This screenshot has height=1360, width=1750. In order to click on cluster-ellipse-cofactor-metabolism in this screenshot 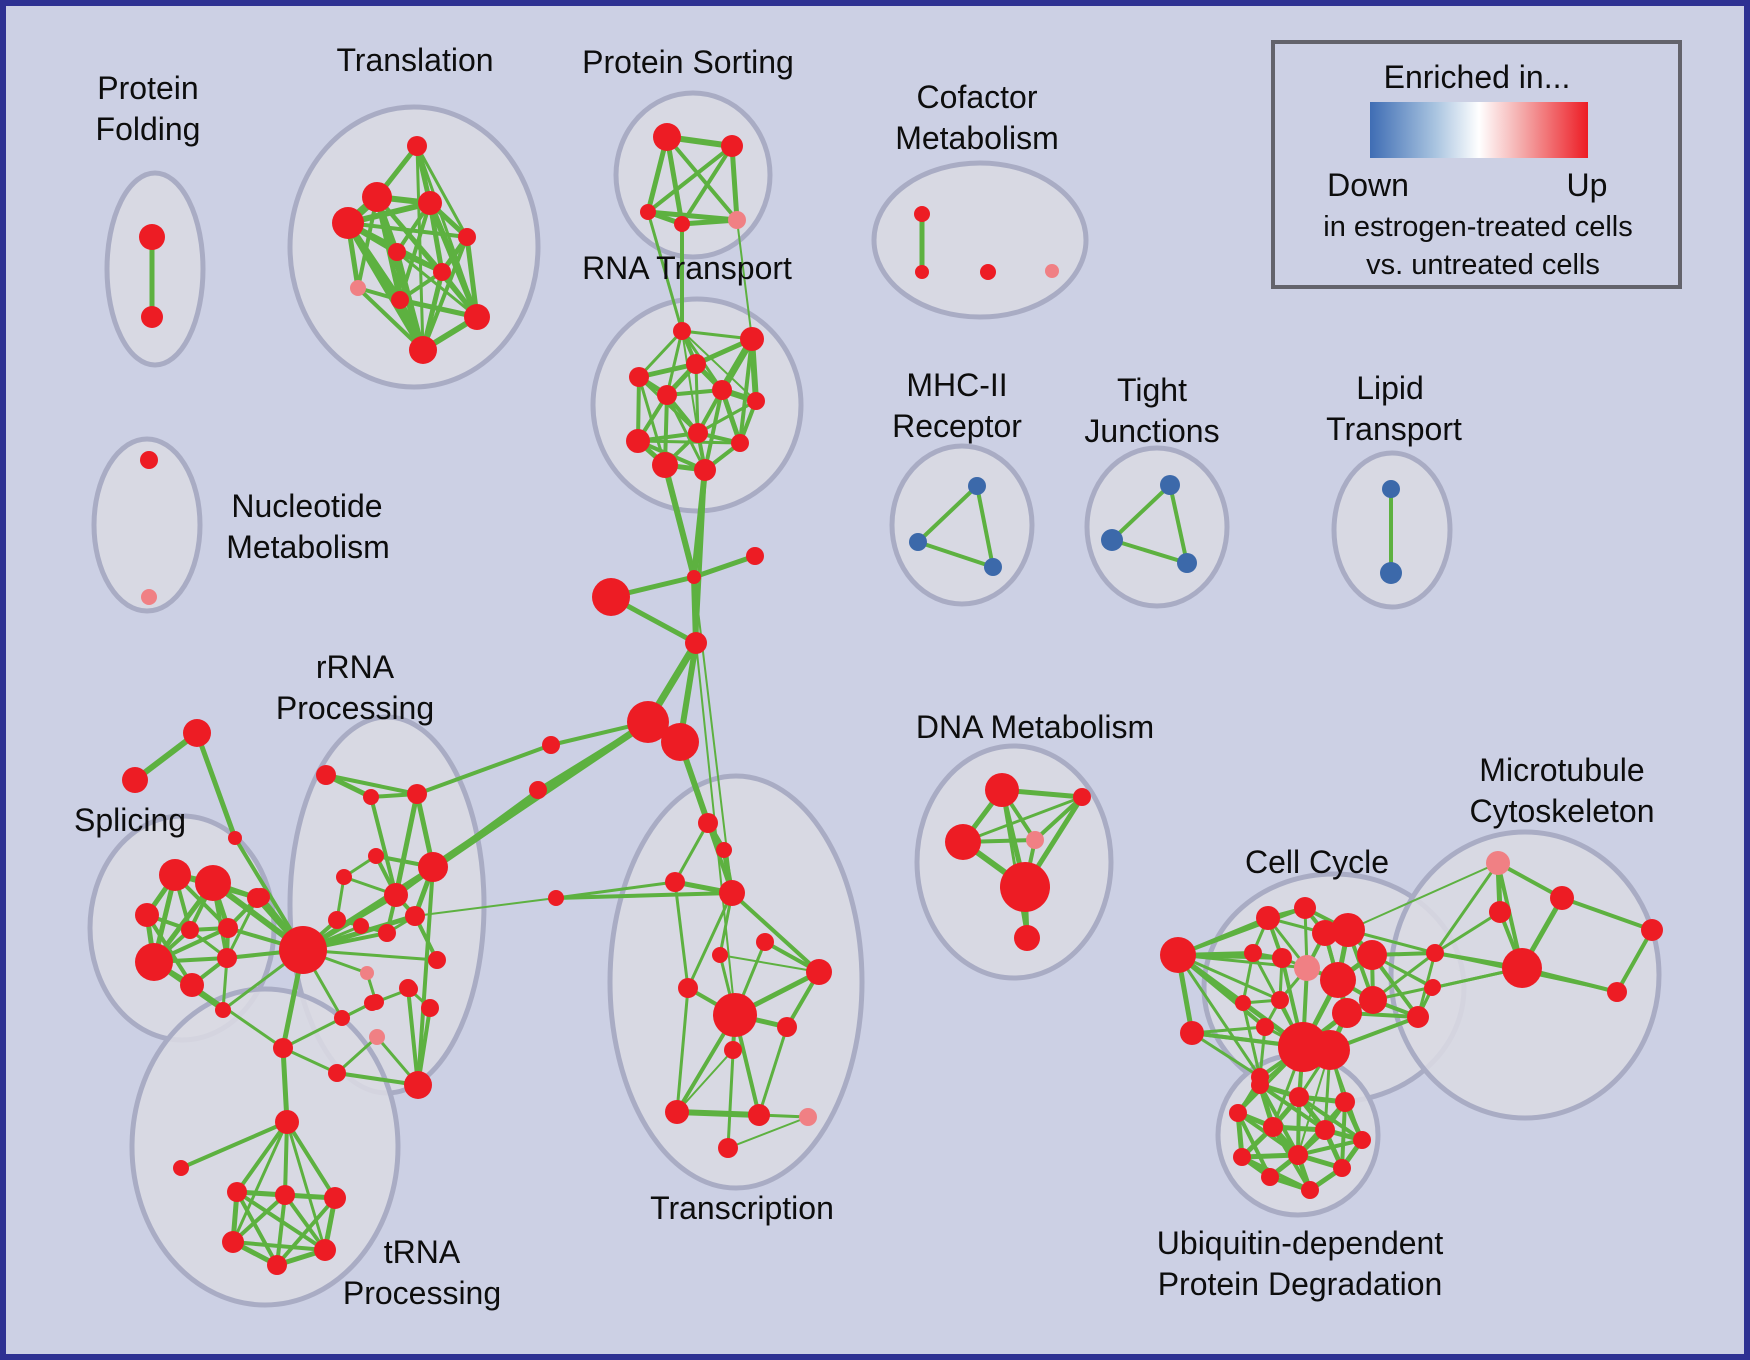, I will do `click(980, 240)`.